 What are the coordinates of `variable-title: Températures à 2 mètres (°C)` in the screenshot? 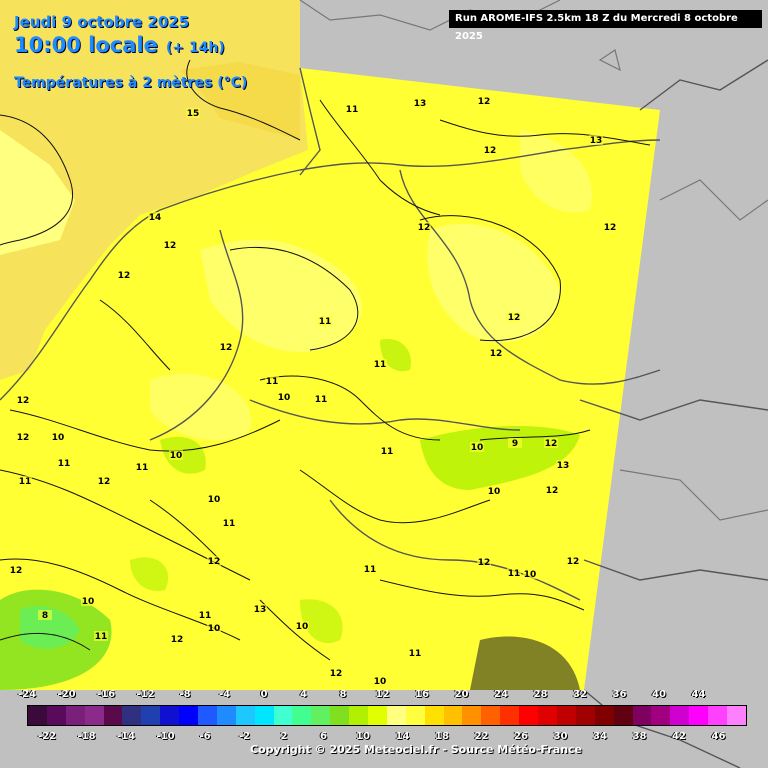 It's located at (131, 83).